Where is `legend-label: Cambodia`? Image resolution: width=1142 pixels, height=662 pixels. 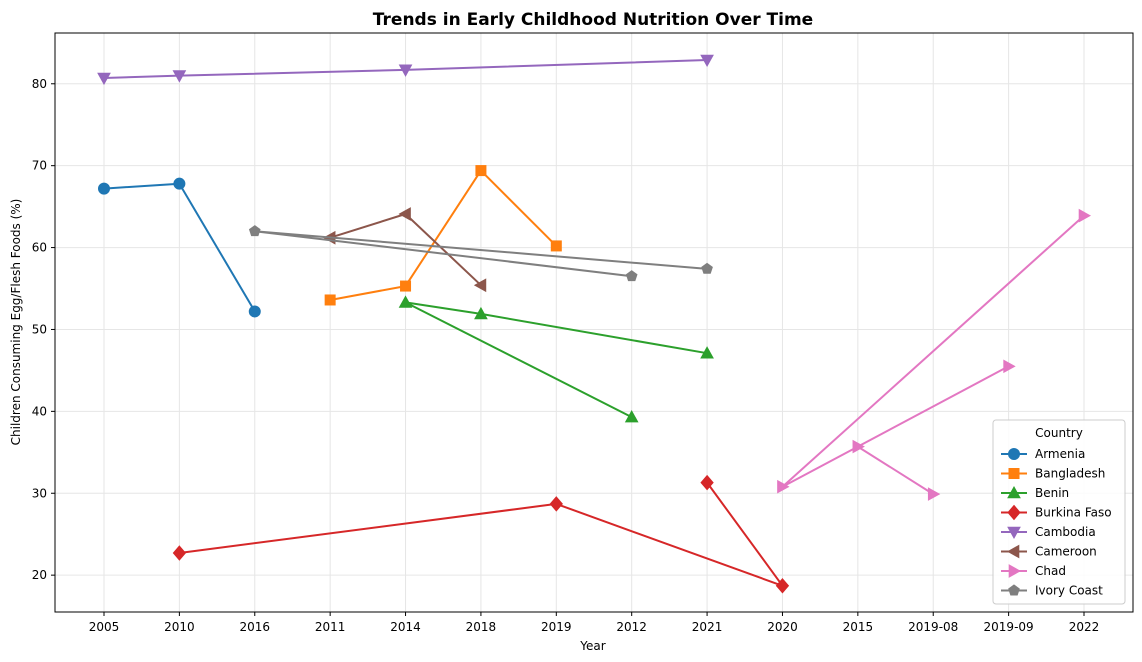
legend-label: Cambodia is located at coordinates (1065, 532).